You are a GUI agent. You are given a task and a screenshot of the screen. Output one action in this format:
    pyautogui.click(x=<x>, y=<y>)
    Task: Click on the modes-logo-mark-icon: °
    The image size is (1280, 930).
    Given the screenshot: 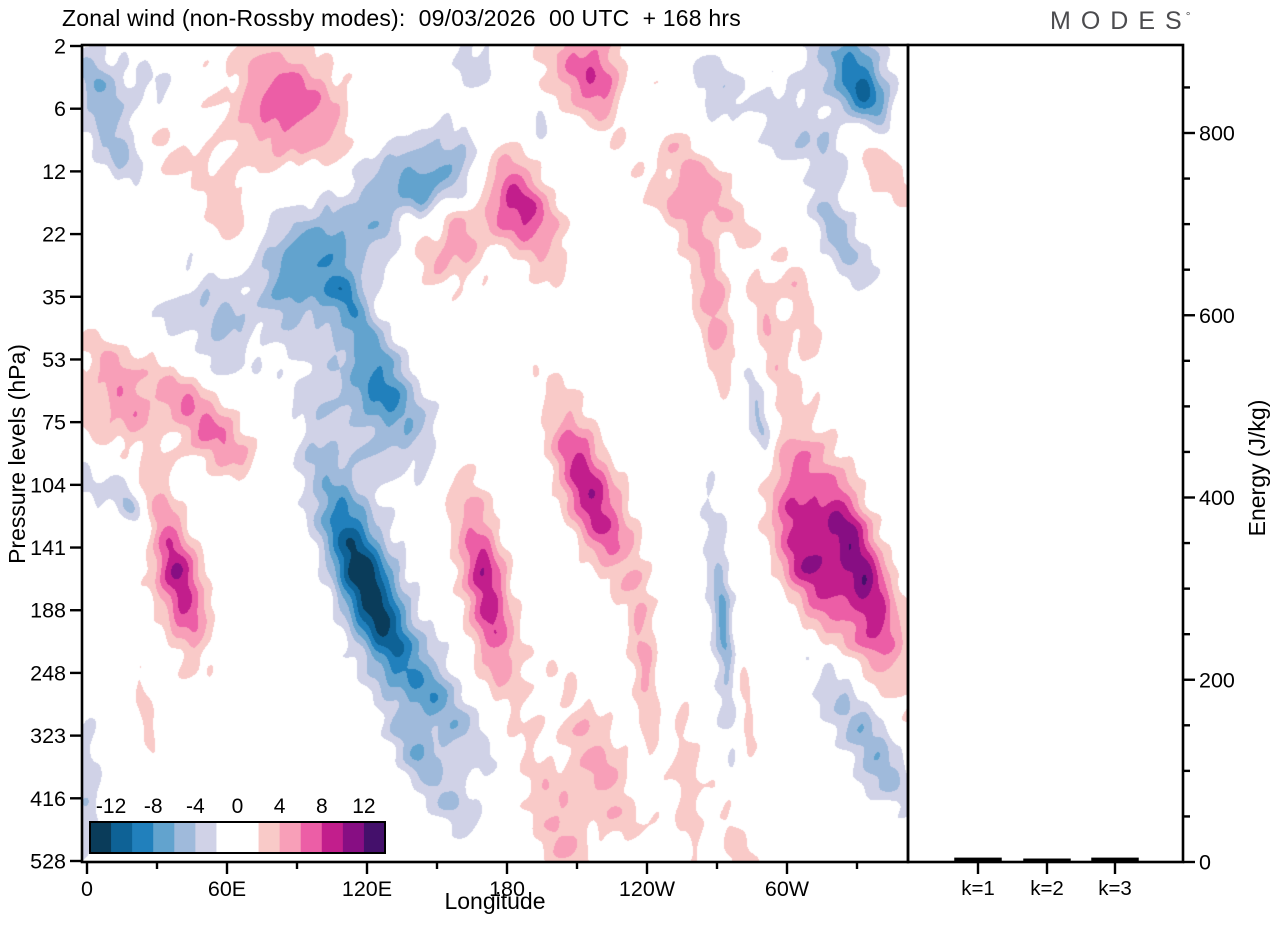 What is the action you would take?
    pyautogui.click(x=1188, y=16)
    